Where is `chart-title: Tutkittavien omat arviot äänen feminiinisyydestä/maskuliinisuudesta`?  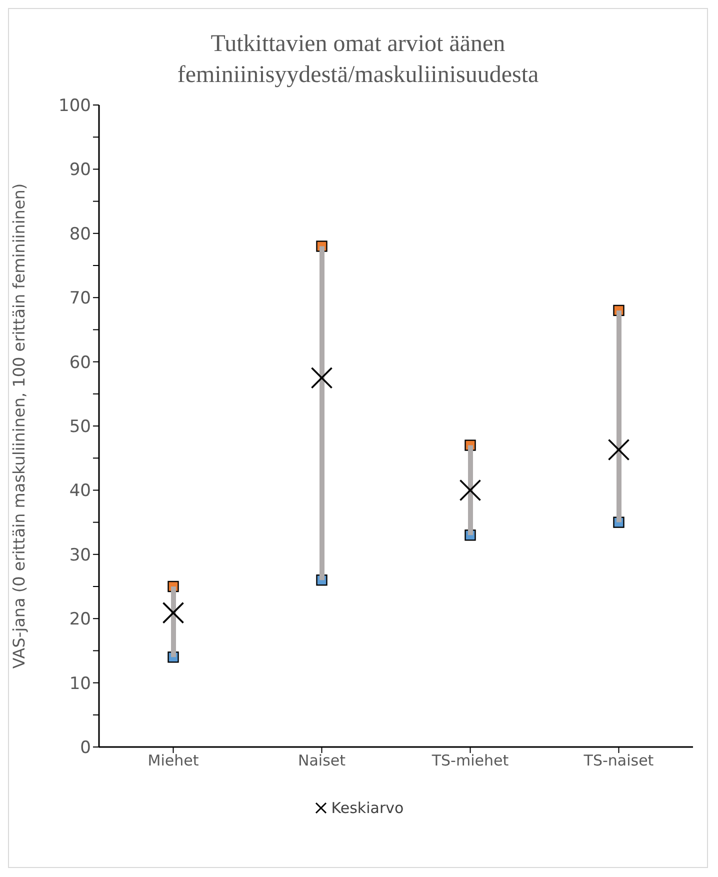 chart-title: Tutkittavien omat arviot äänen feminiinisyydestä/maskuliinisuudesta is located at coordinates (358, 60).